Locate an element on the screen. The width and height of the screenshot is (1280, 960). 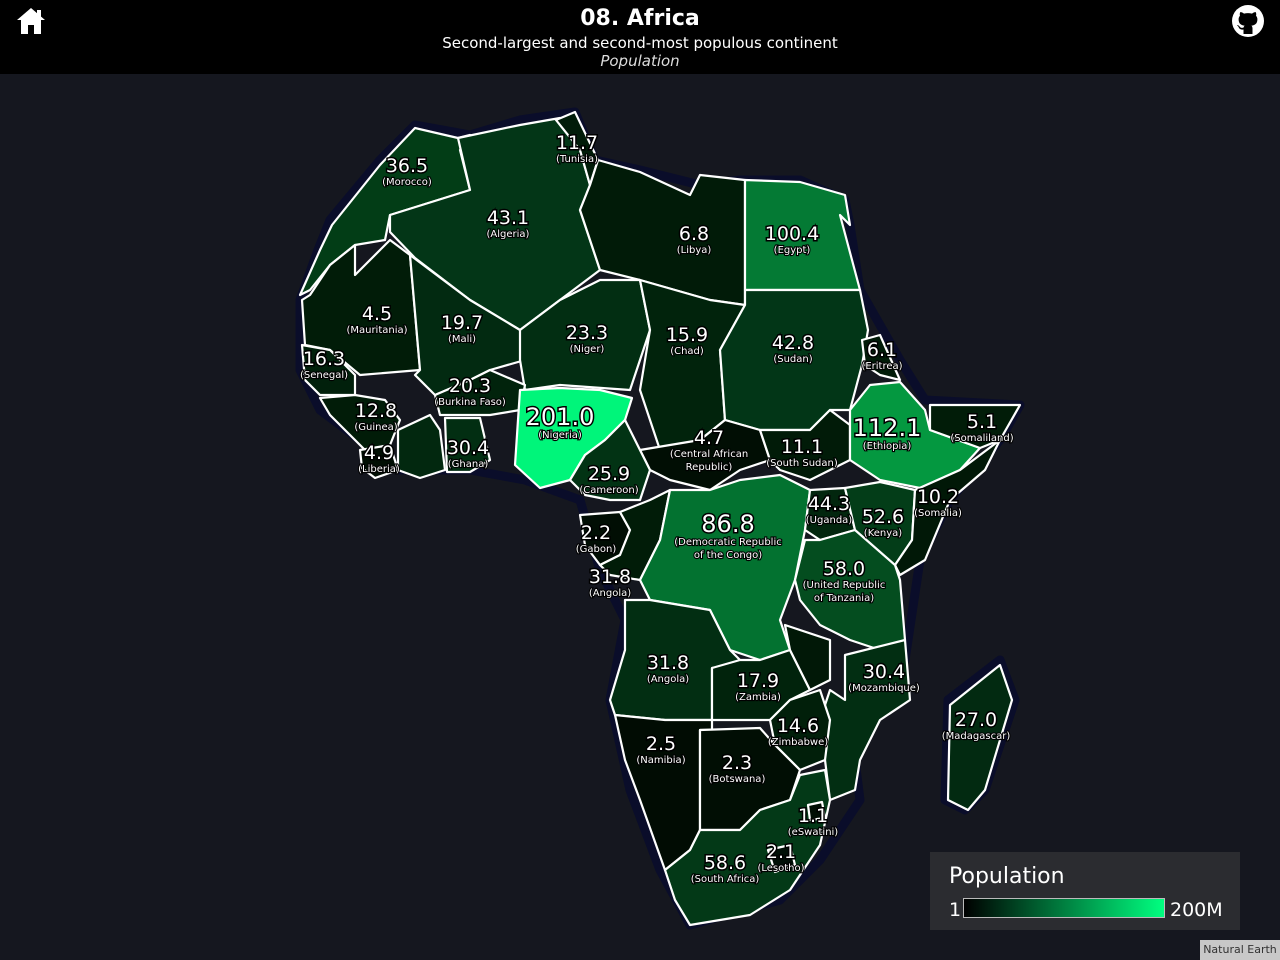
country-eritrea is located at coordinates (881, 357).